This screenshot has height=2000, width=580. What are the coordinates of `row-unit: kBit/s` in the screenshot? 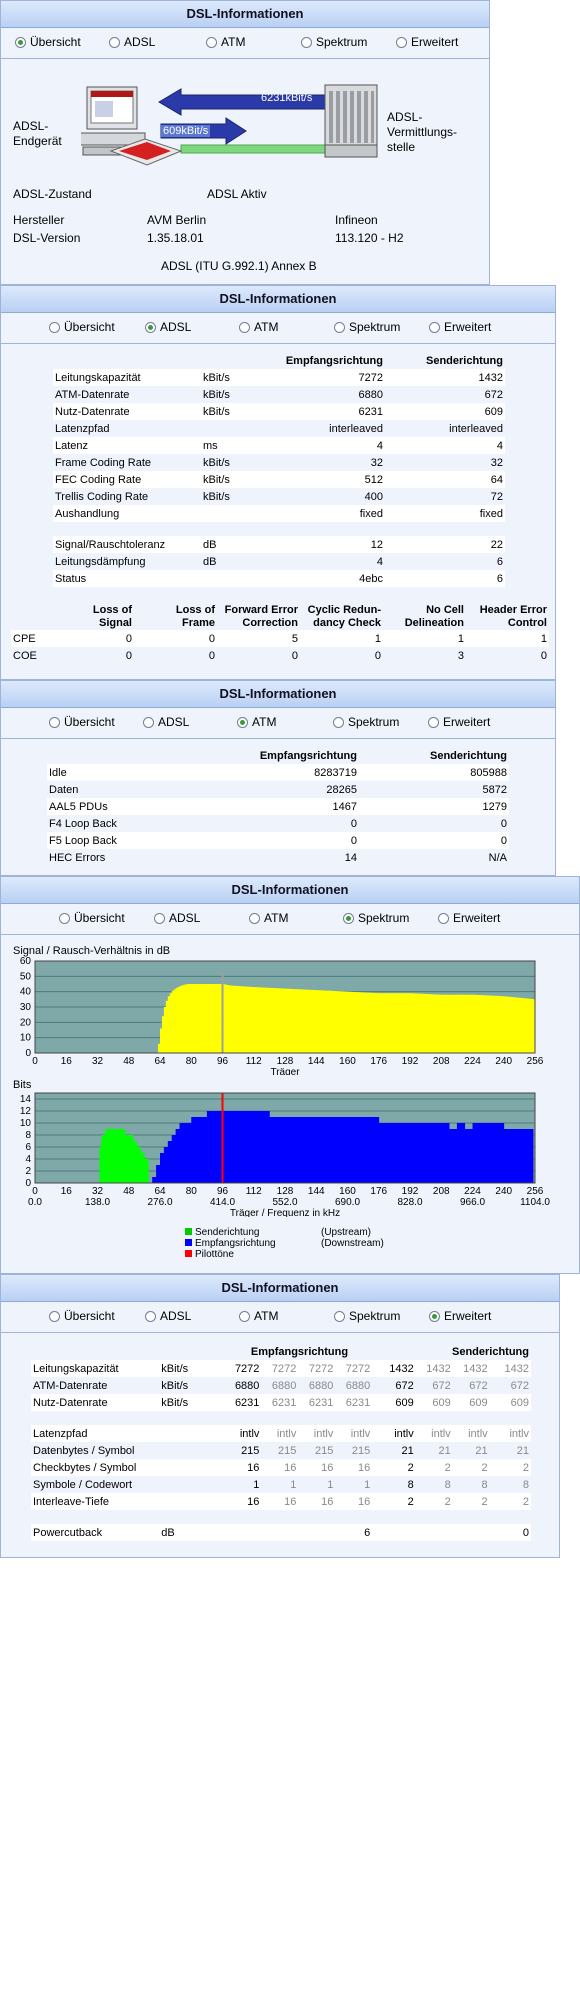 It's located at (233, 496).